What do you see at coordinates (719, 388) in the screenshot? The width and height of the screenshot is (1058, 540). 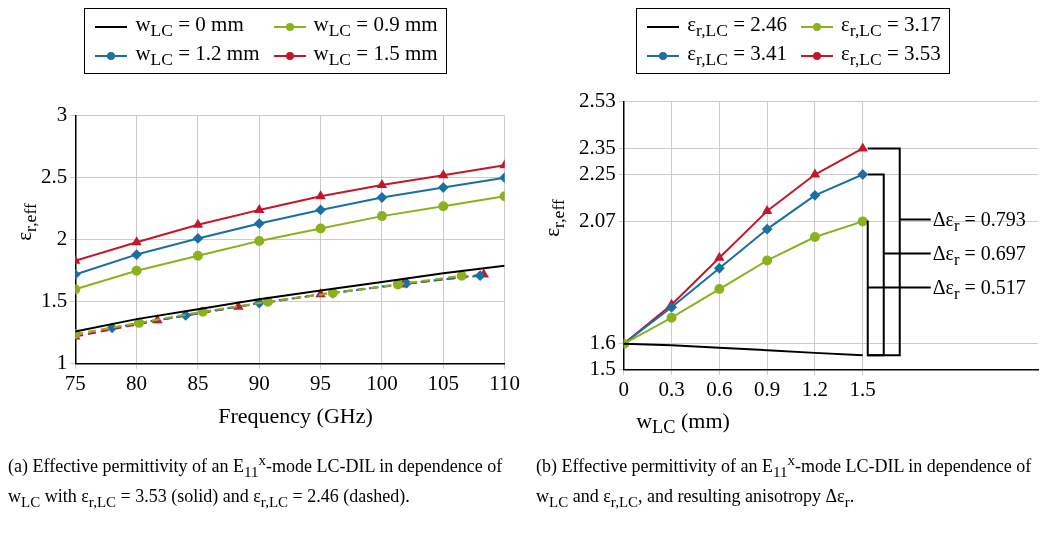 I see `x-tick-label: 0.6` at bounding box center [719, 388].